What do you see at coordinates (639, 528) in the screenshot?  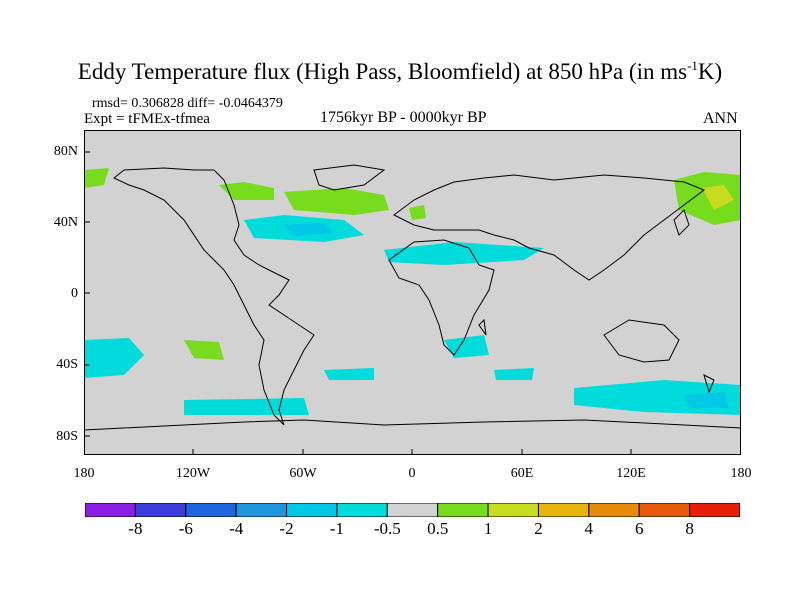 I see `colorbar-label: 6` at bounding box center [639, 528].